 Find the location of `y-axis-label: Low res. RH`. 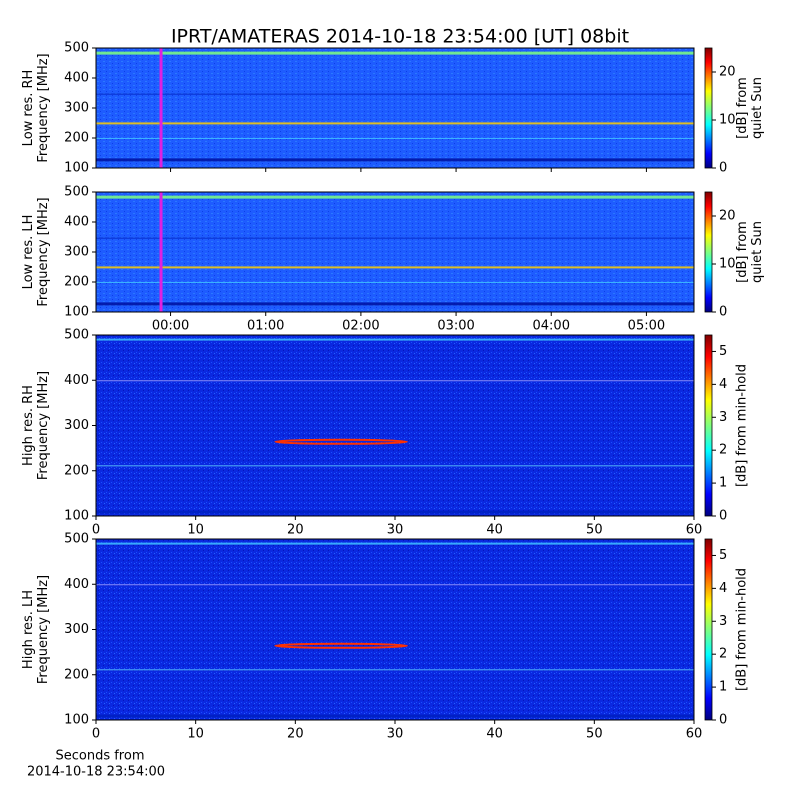

y-axis-label: Low res. RH is located at coordinates (28, 108).